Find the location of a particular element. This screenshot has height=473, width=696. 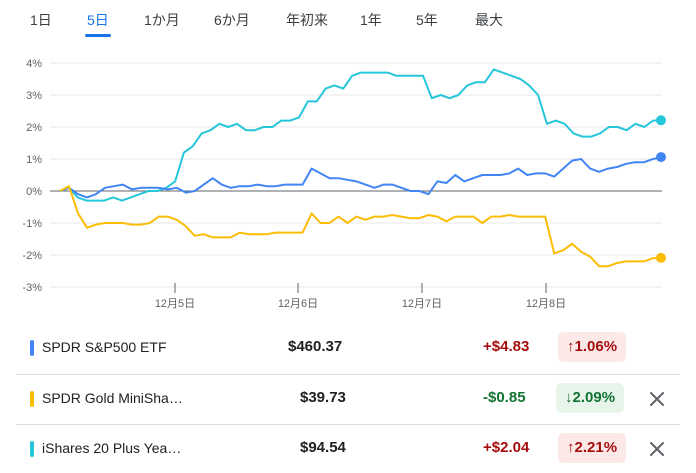

tab-5d: 5日 is located at coordinates (98, 23).